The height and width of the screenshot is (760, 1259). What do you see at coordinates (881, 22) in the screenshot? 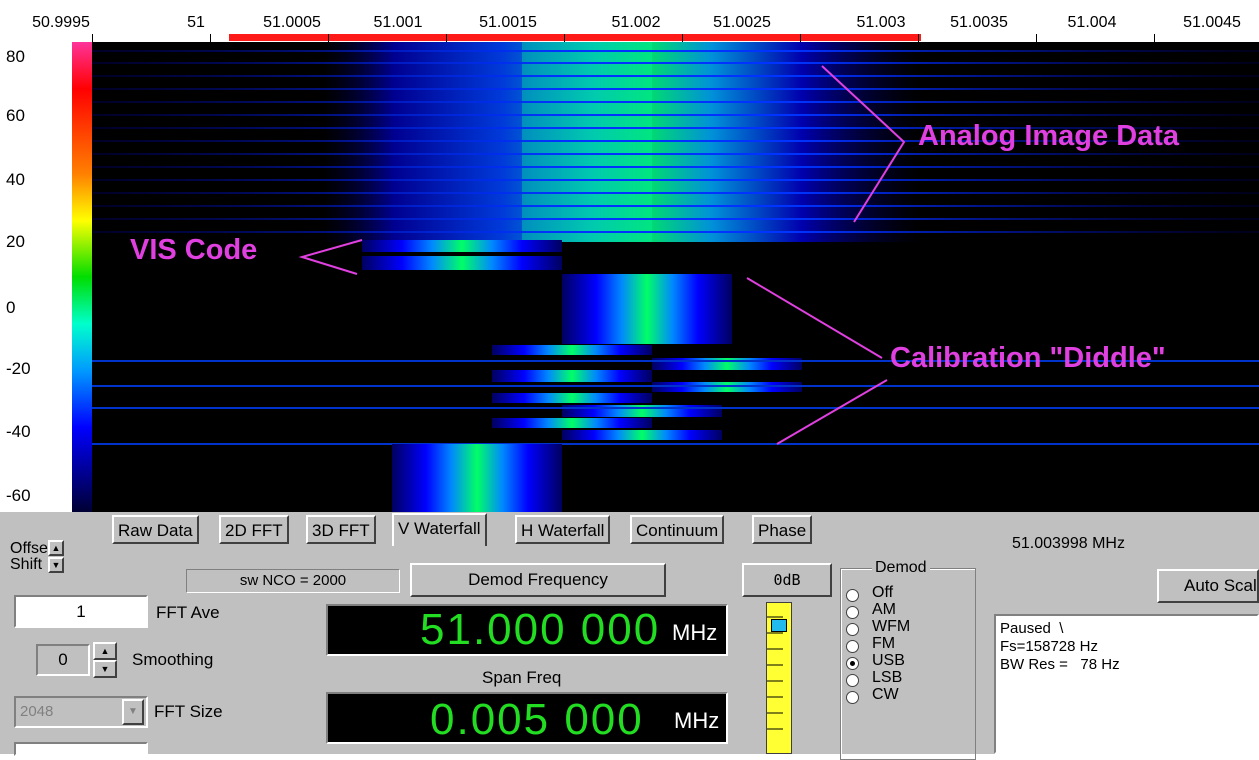
I see `x-tick-label: 51.003` at bounding box center [881, 22].